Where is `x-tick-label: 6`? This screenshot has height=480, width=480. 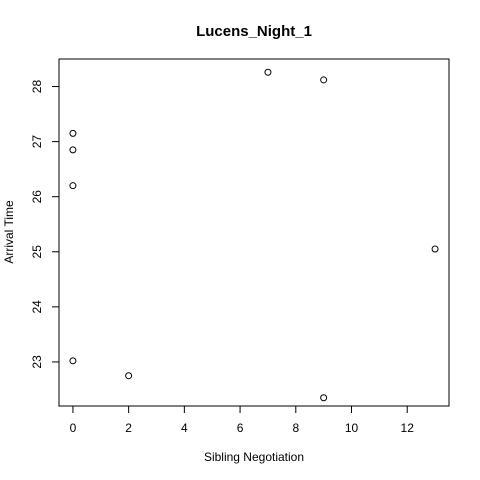 x-tick-label: 6 is located at coordinates (240, 428).